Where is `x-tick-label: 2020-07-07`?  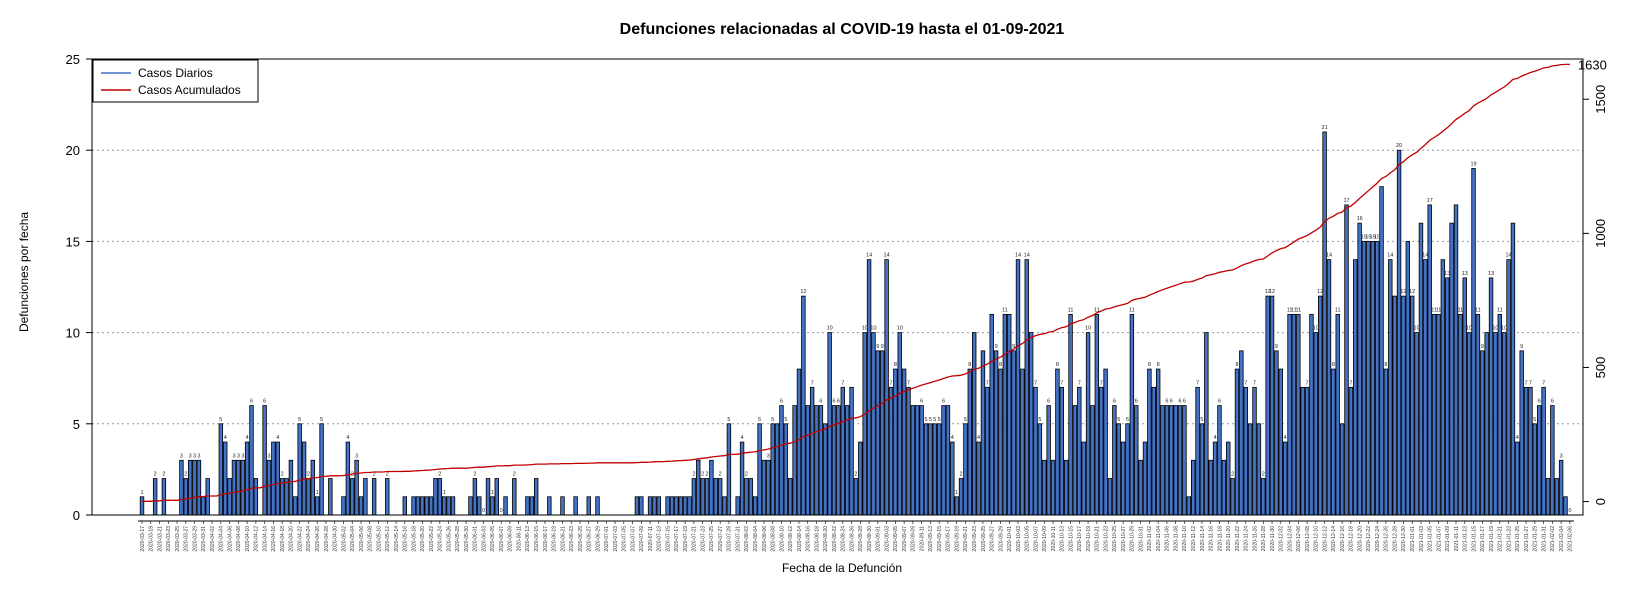
x-tick-label: 2020-07-07 is located at coordinates (633, 539).